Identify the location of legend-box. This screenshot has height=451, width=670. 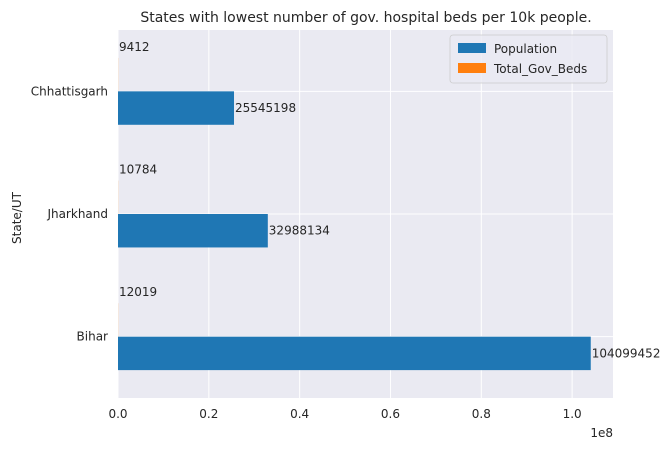
(528, 59).